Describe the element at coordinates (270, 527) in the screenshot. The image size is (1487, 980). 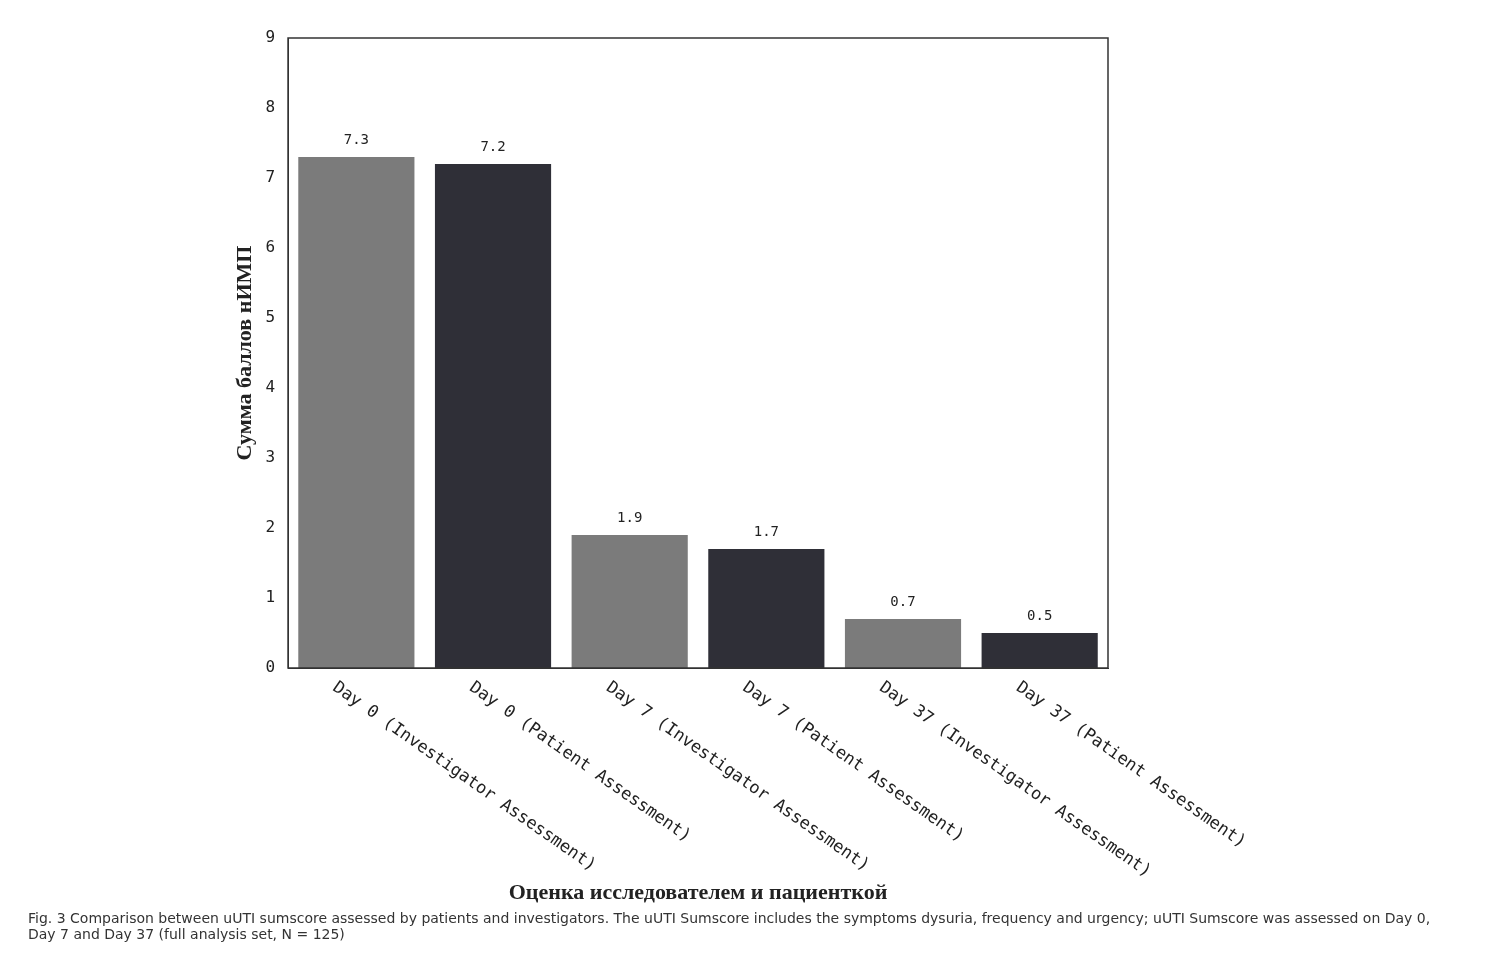
I see `y-tick-label: 2` at that location.